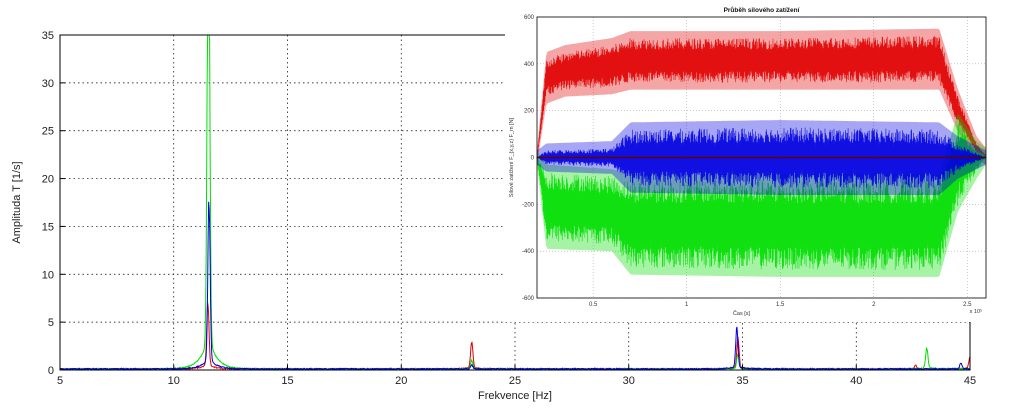  What do you see at coordinates (515, 396) in the screenshot?
I see `x-axis-label: Frekvence [Hz]` at bounding box center [515, 396].